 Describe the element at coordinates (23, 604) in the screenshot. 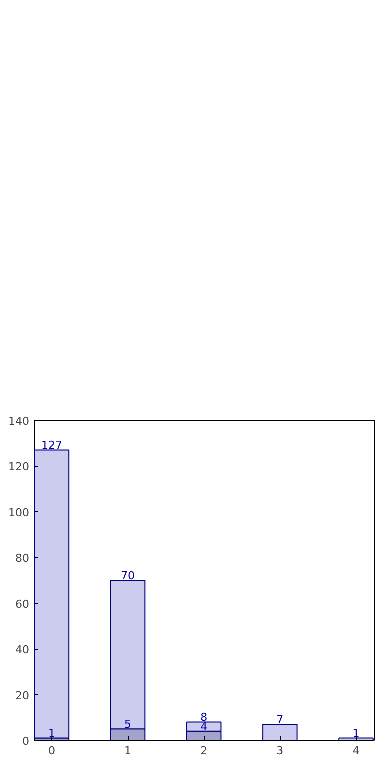

I see `y-tick-label: 60` at that location.